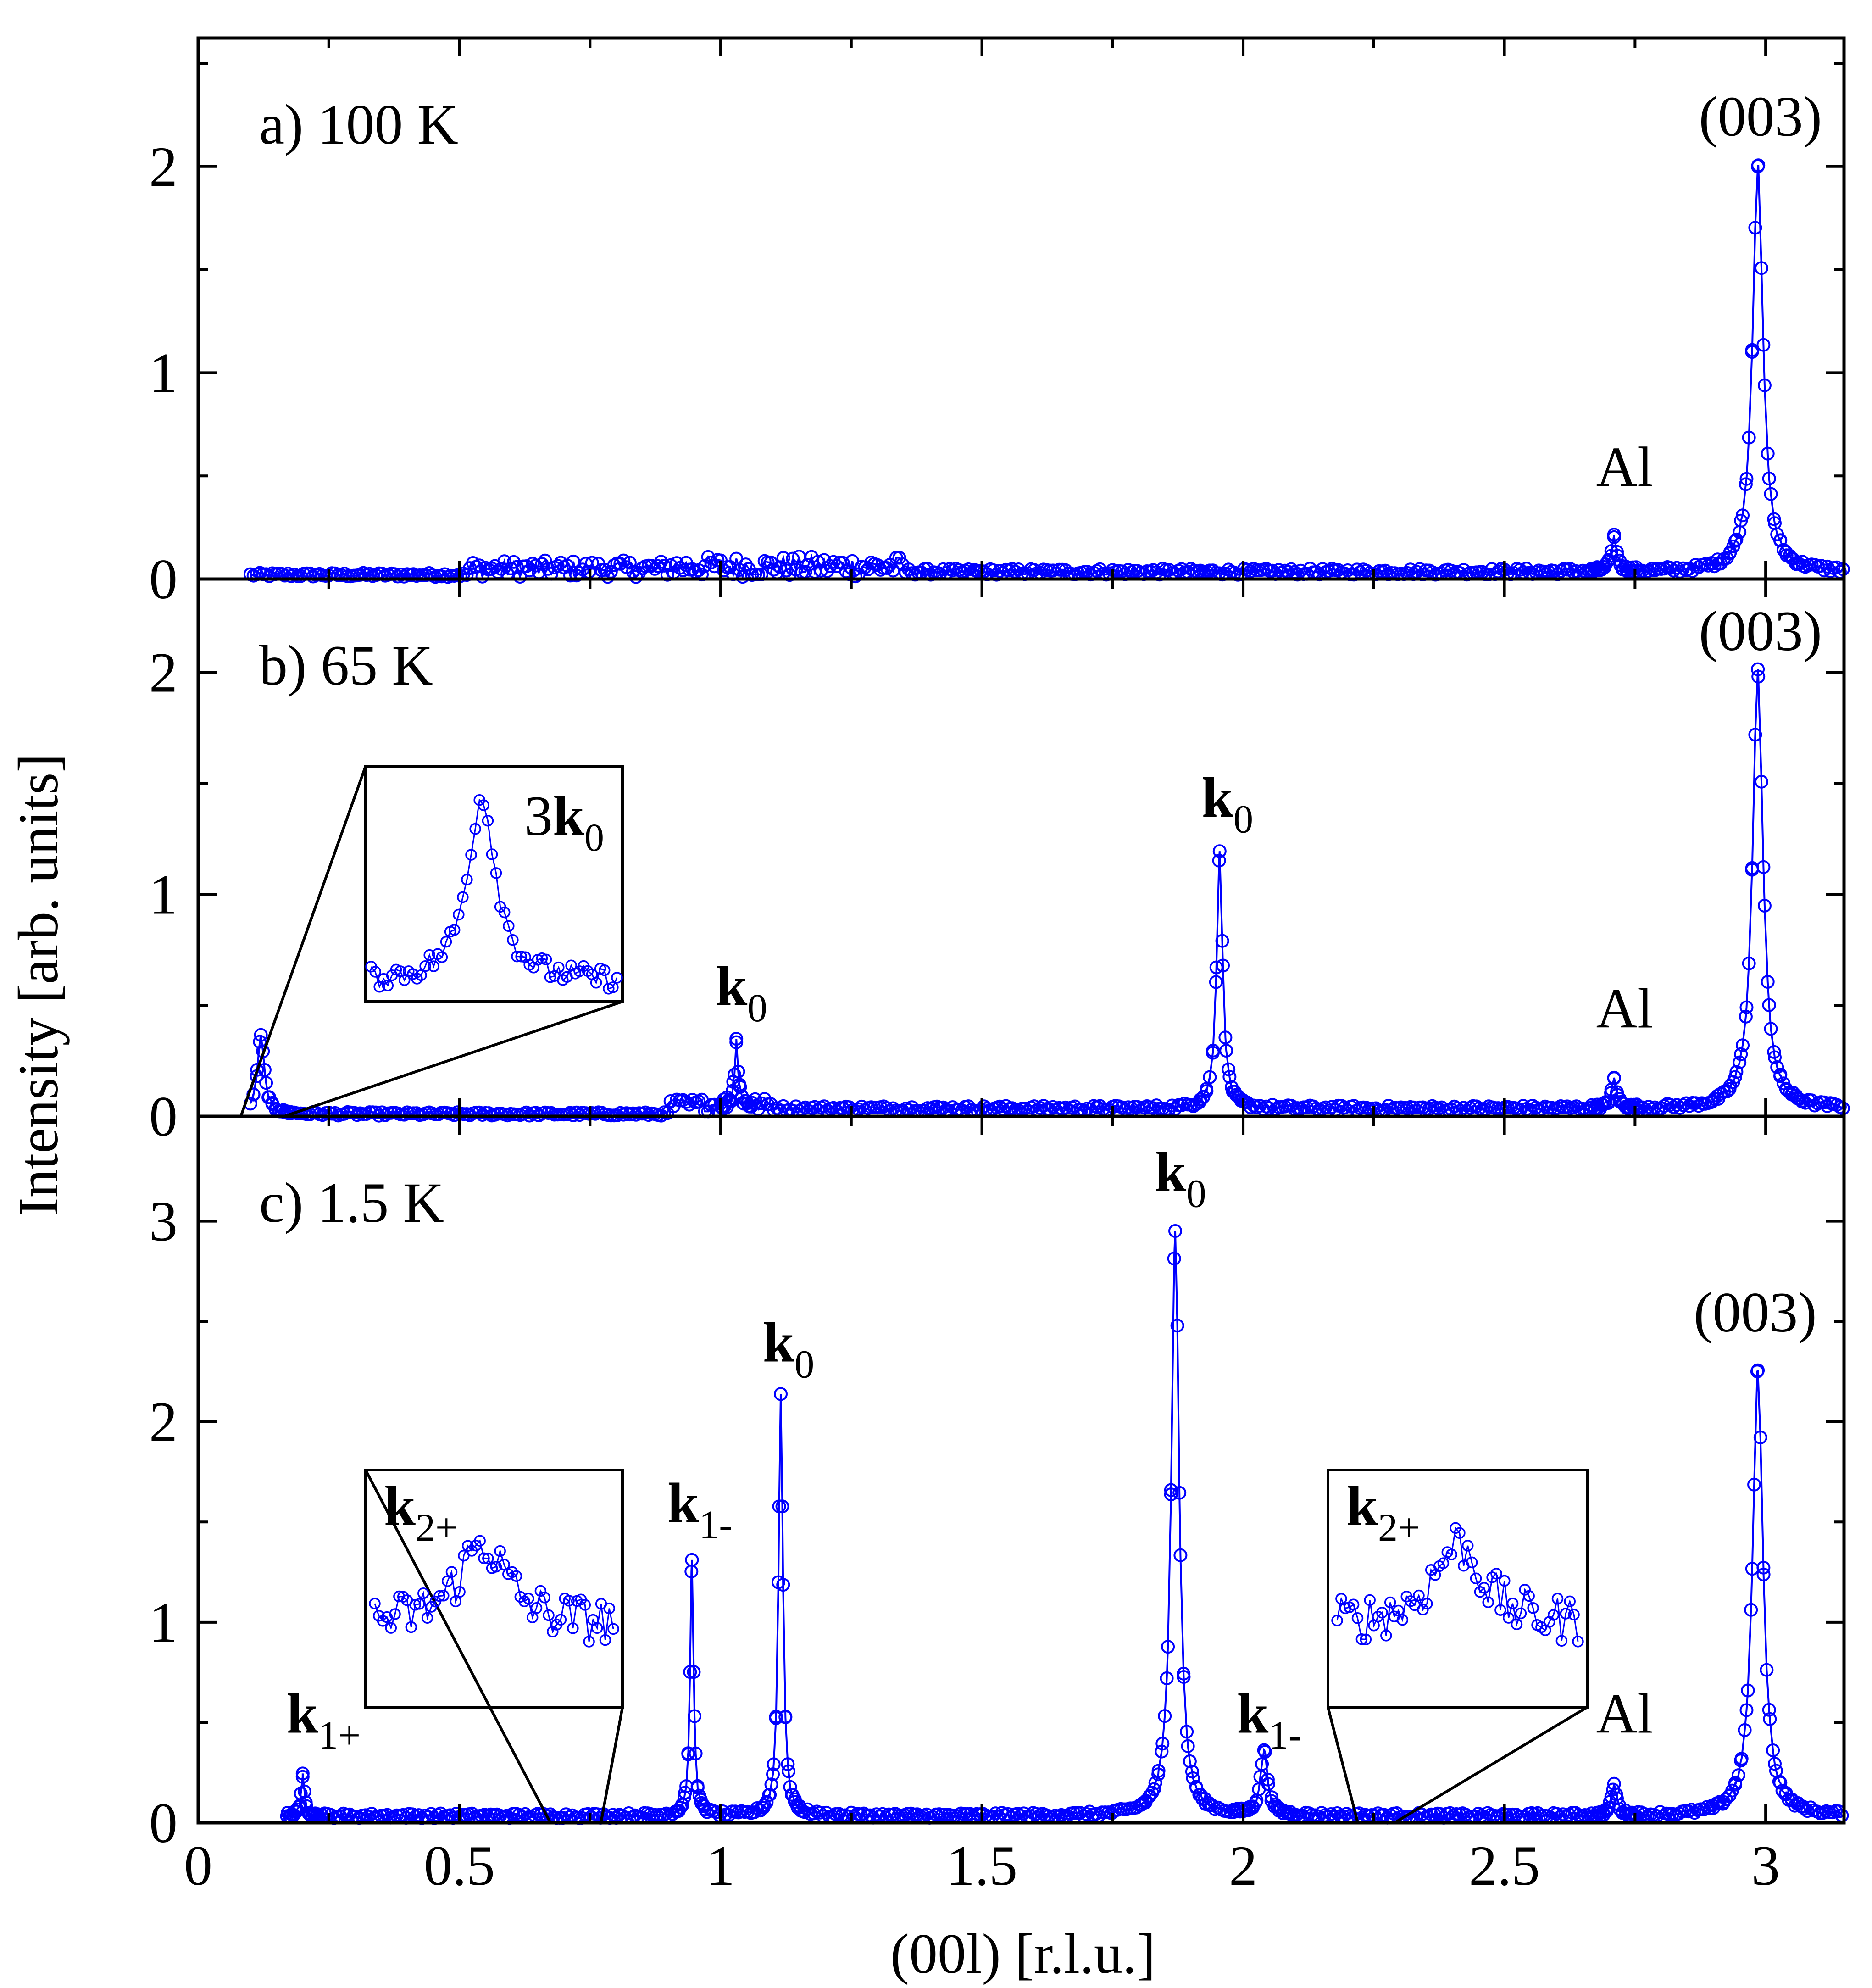 Image resolution: width=1872 pixels, height=1988 pixels. I want to click on inset-c-right-series-line, so click(1457, 1584).